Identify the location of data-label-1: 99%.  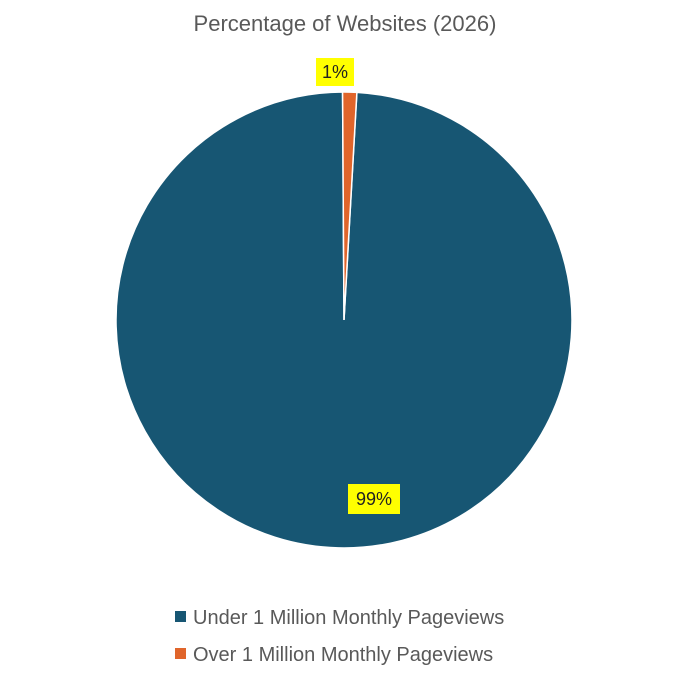
(374, 499).